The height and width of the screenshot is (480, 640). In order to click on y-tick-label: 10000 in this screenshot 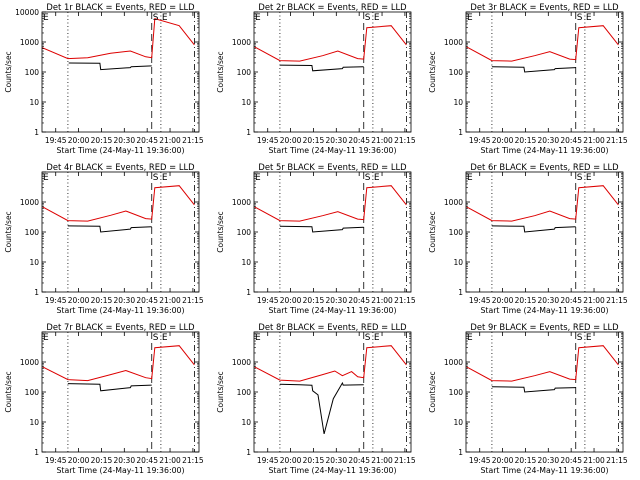, I will do `click(27, 12)`.